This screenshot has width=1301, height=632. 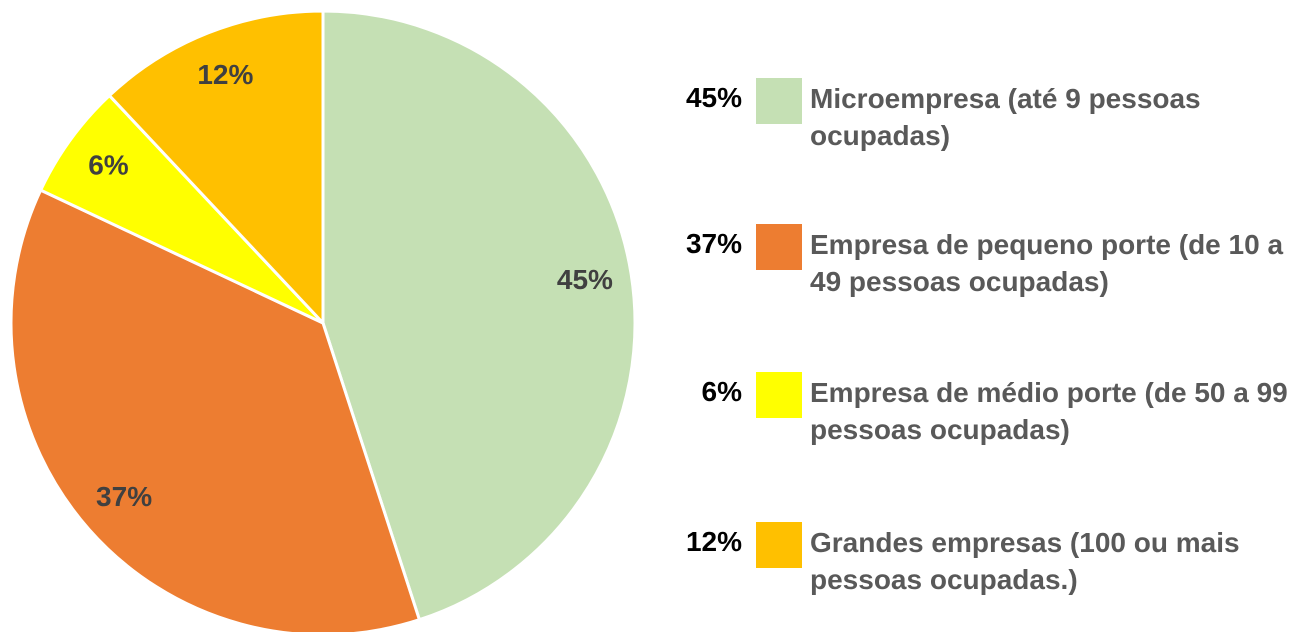 I want to click on legend-label: Microempresa (até 9 pessoas ocupadas), so click(x=1005, y=117).